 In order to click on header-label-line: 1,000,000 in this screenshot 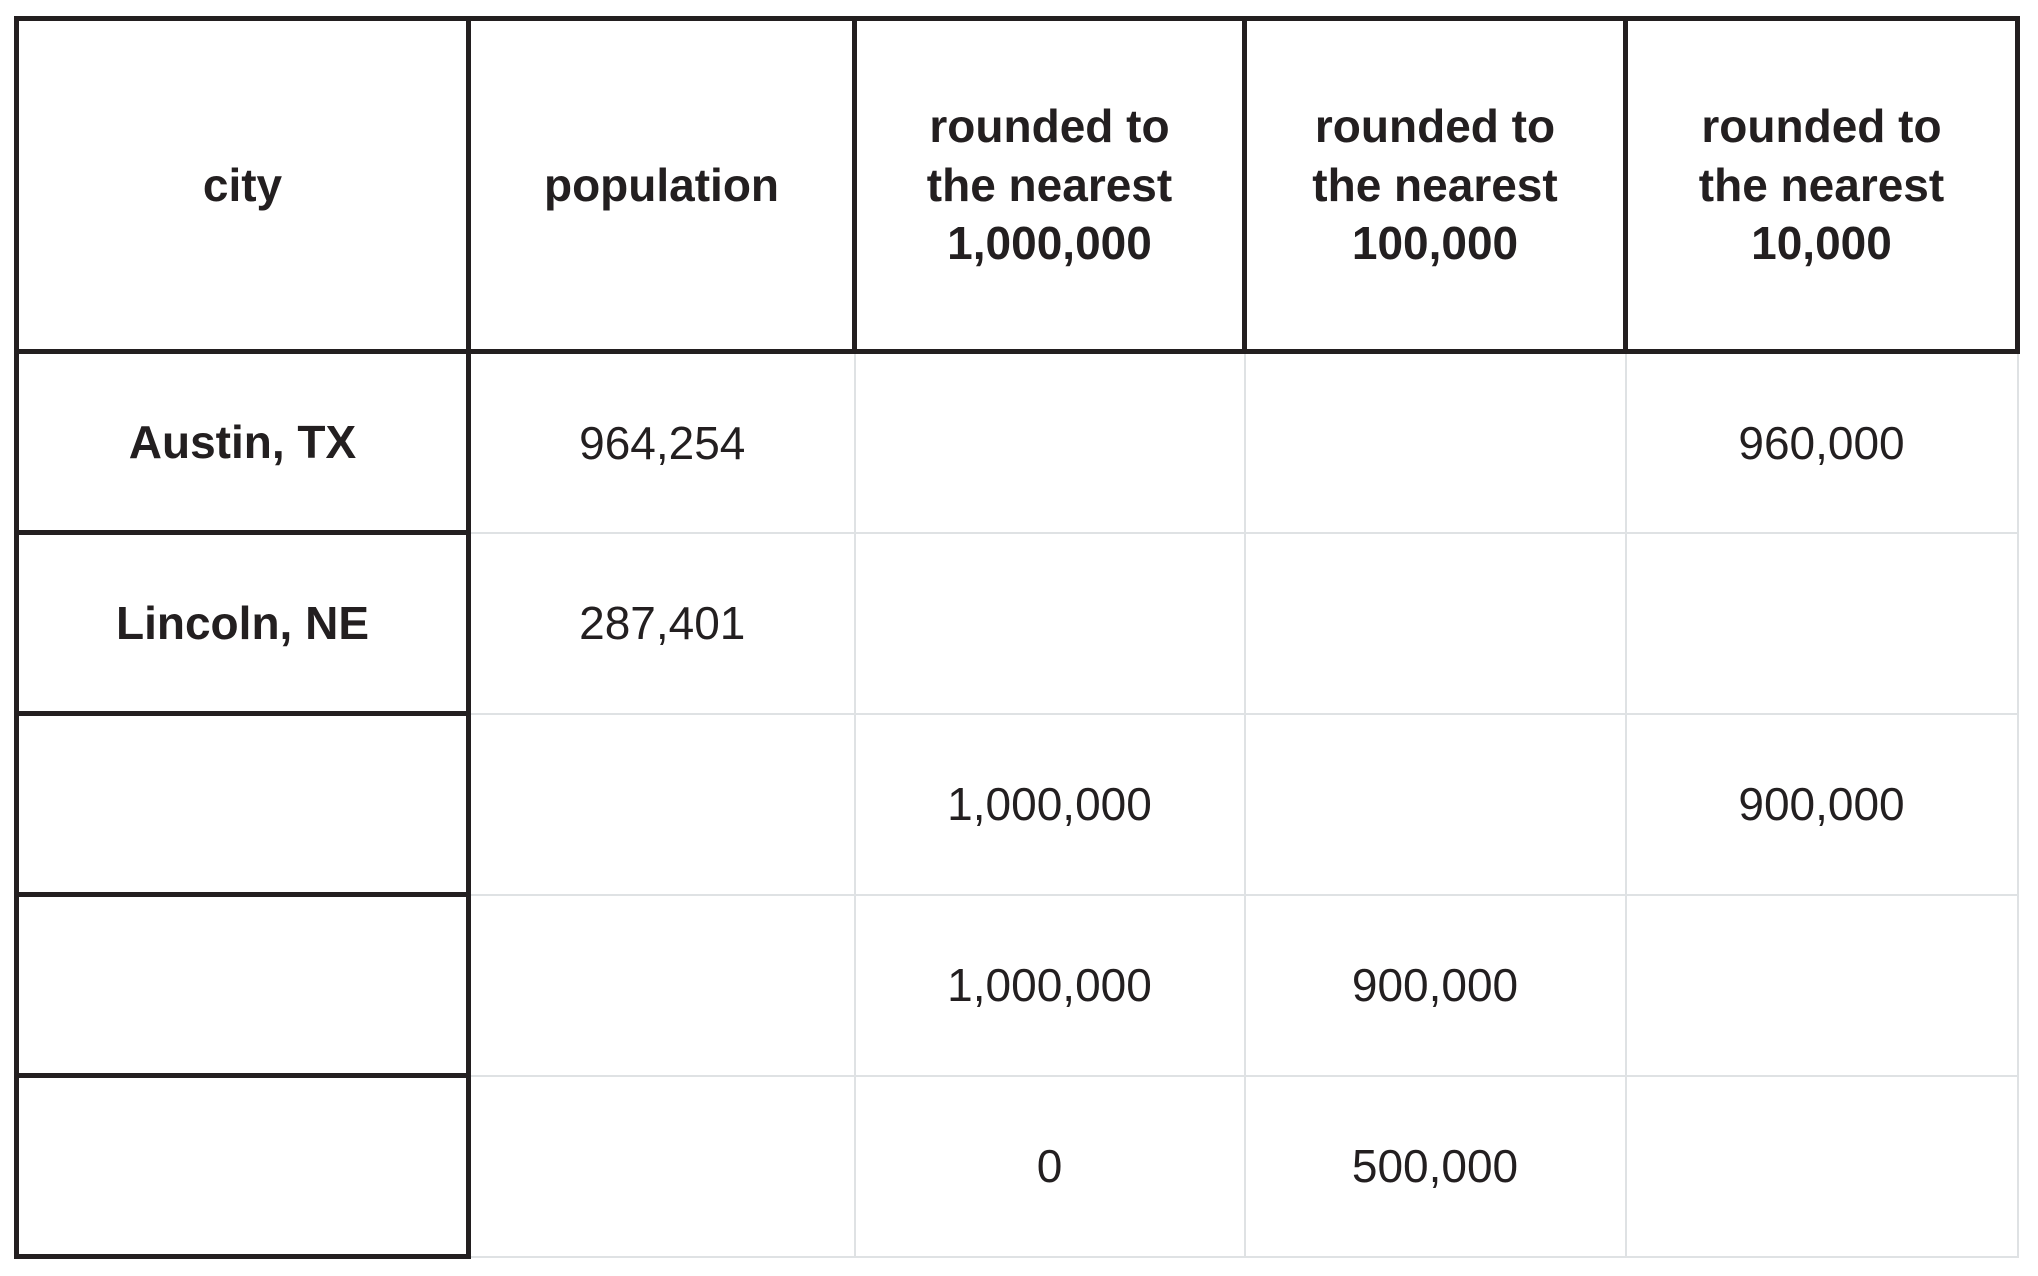, I will do `click(1049, 243)`.